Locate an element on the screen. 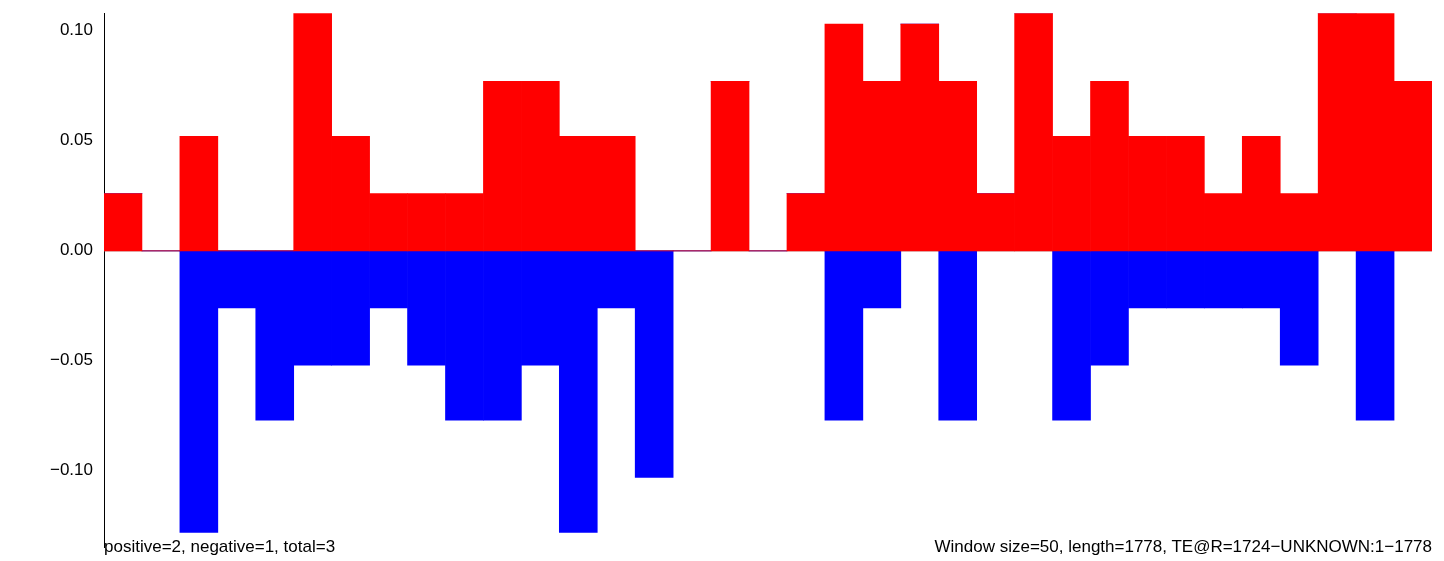  y-tick-label: 0.05 is located at coordinates (76, 140).